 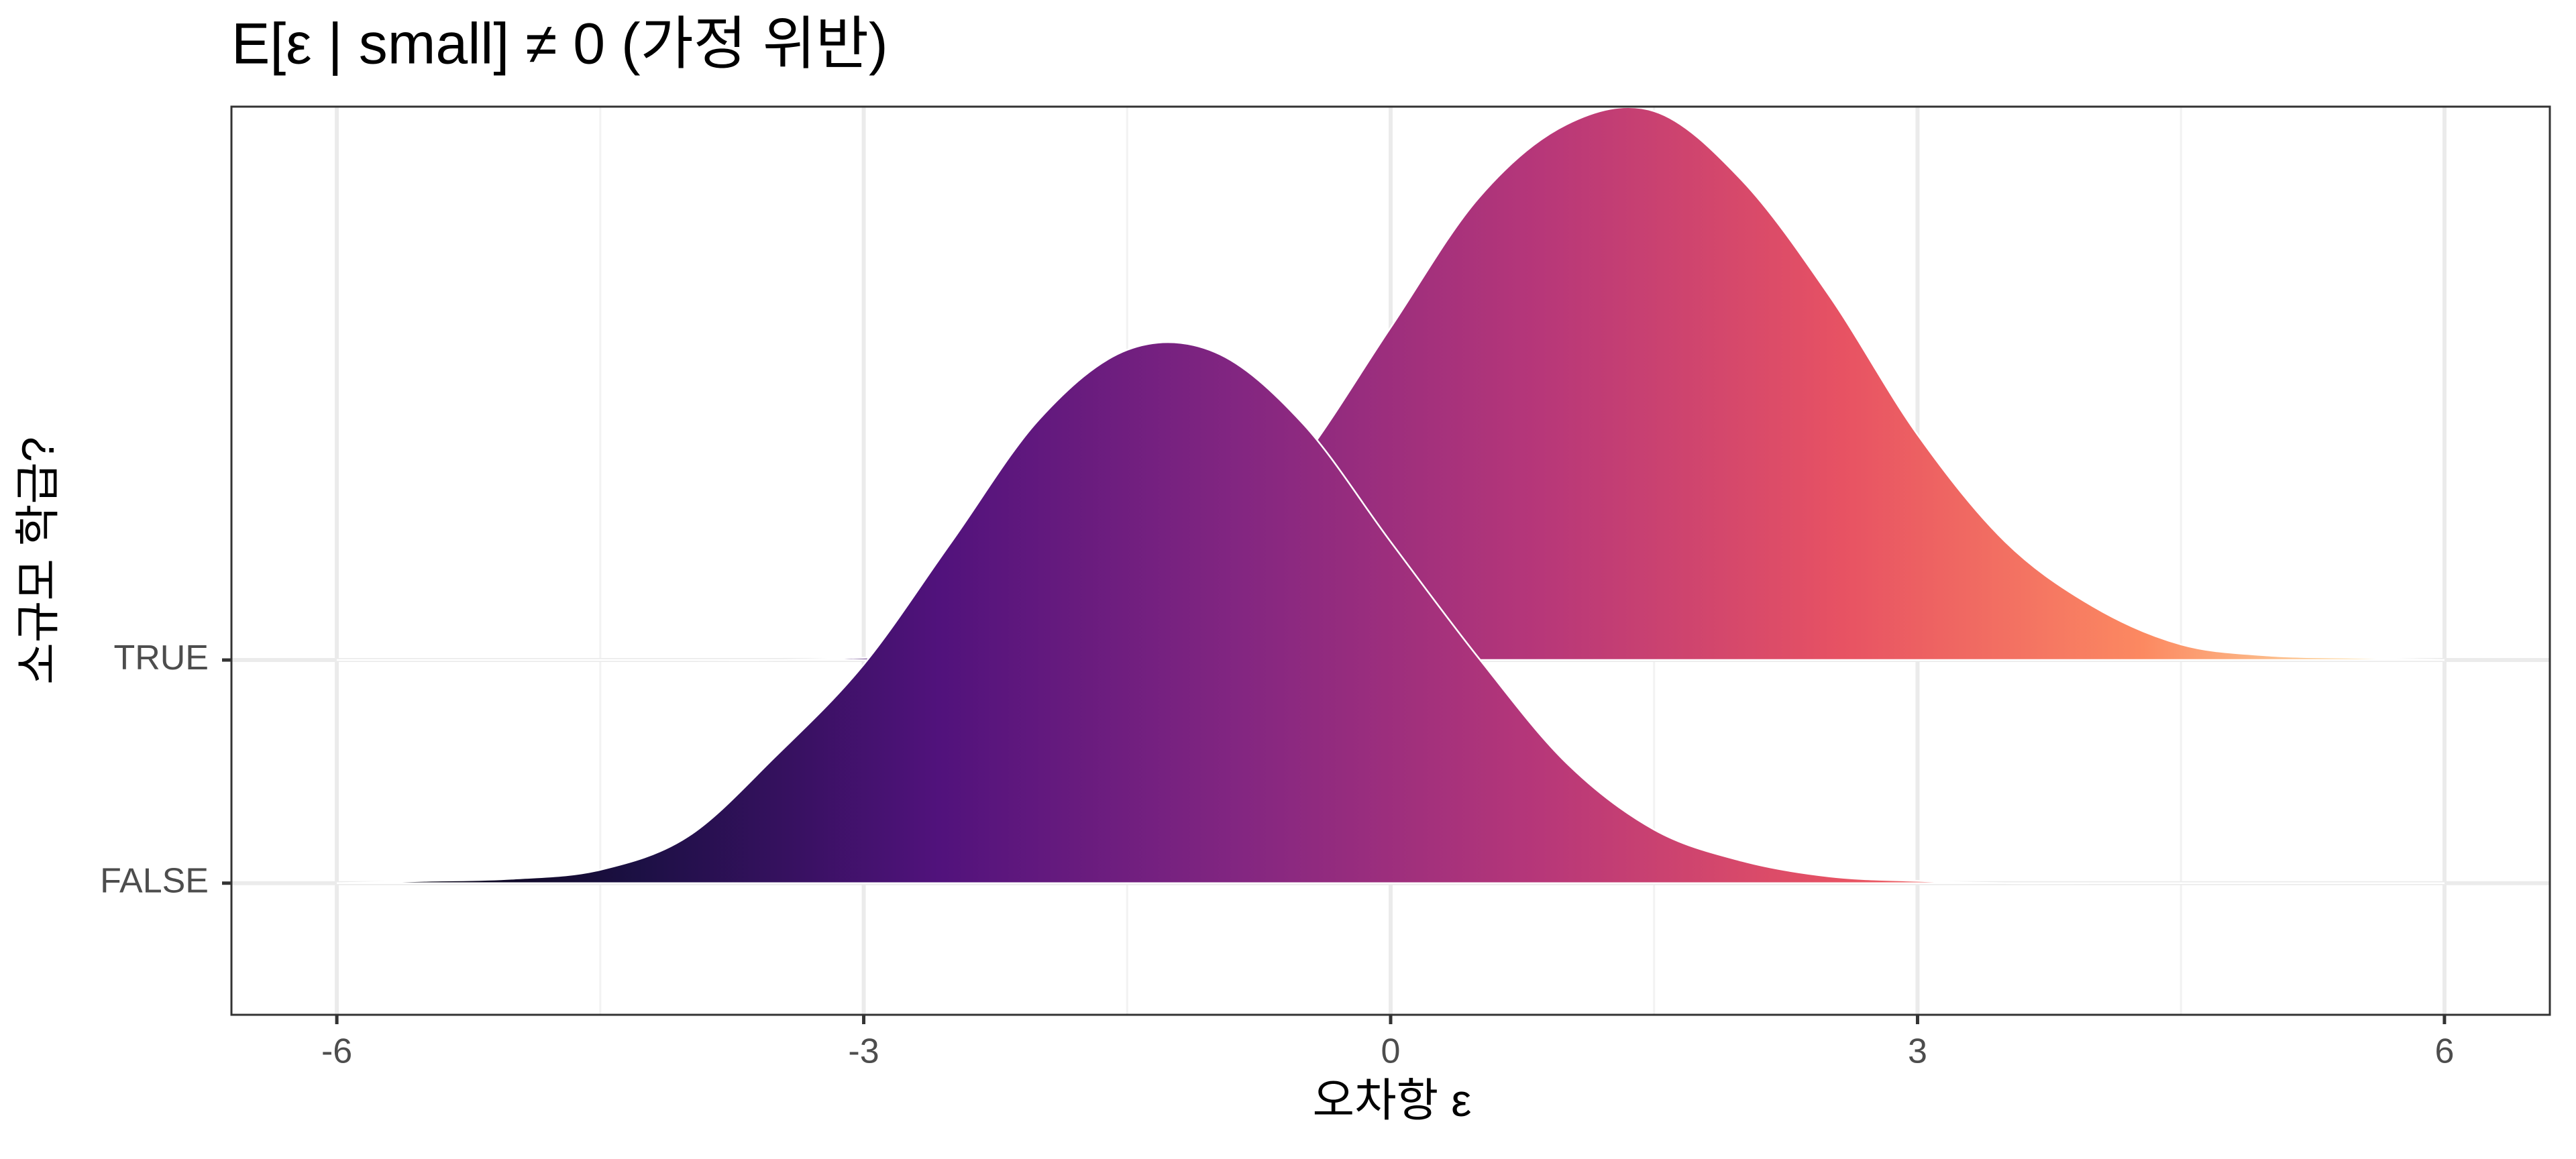 What do you see at coordinates (863, 1051) in the screenshot?
I see `x-tick-label: -3` at bounding box center [863, 1051].